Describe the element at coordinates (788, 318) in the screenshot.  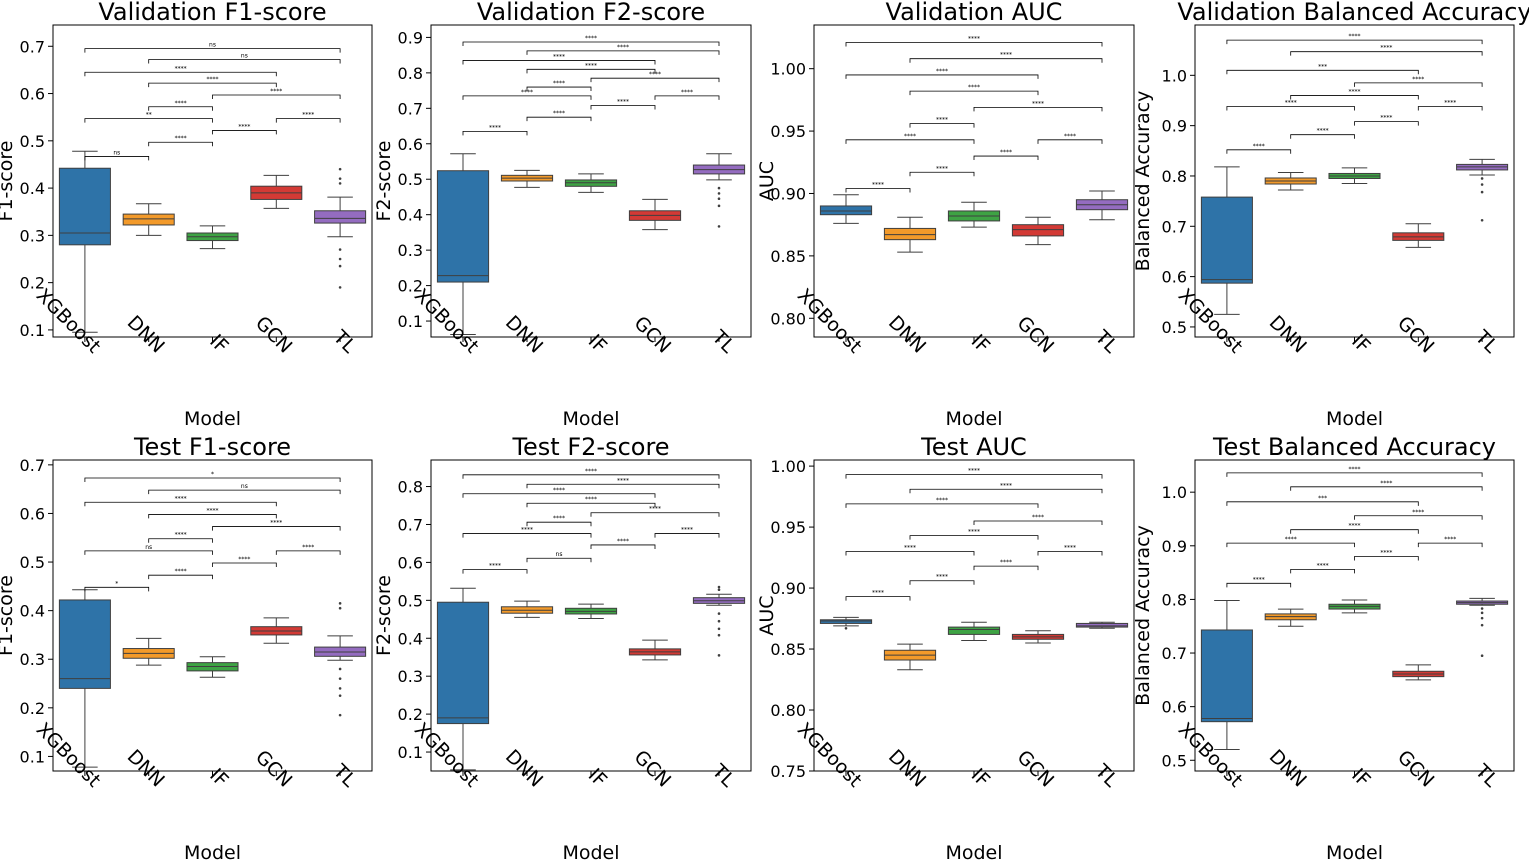
I see `y-tick-label: 0.80` at that location.